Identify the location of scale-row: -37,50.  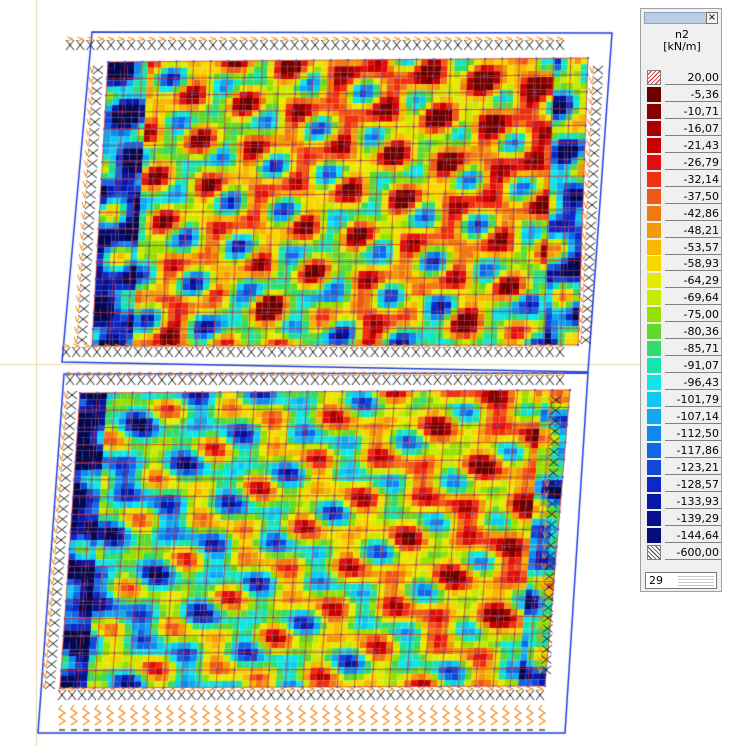
(683, 196).